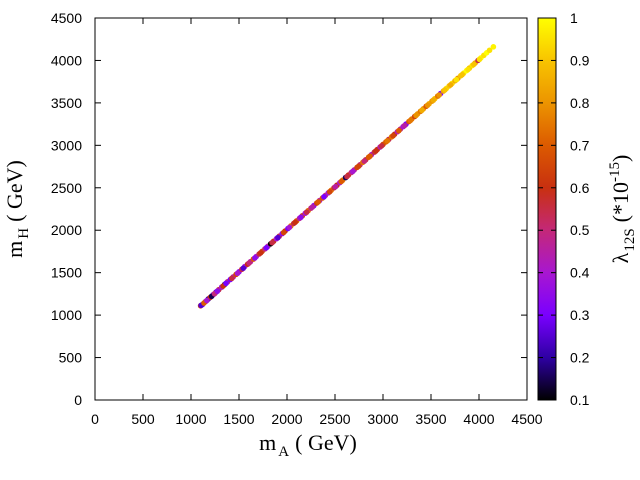  Describe the element at coordinates (564, 209) in the screenshot. I see `colorbar-axis: 0.1 0.2 0.3 0.4 0.5 0.6 0.7 0.8 0.9 1` at that location.